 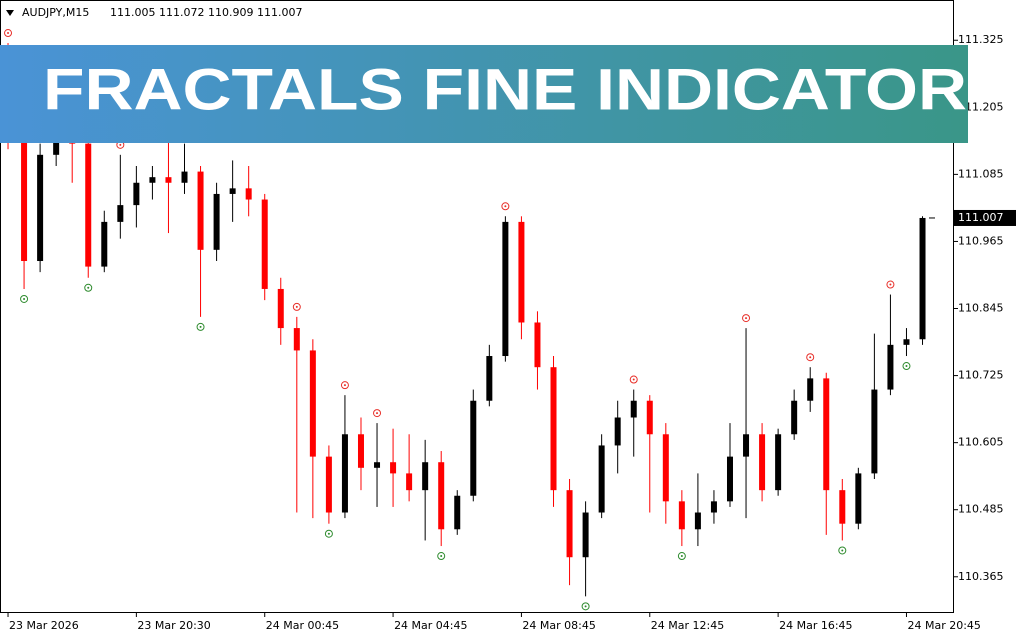 I want to click on y-tick-label: 110.725, so click(x=981, y=375).